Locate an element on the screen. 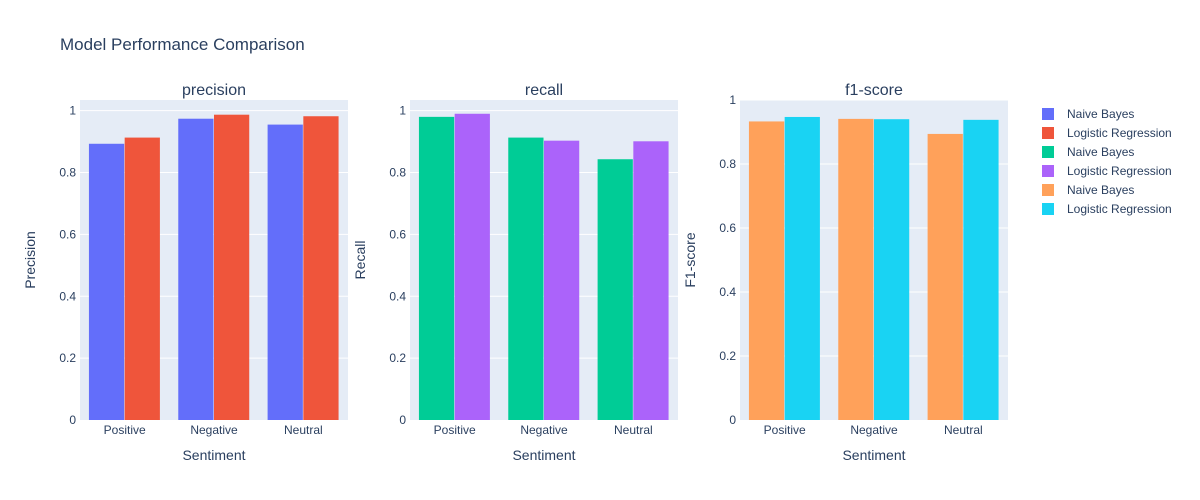 The image size is (1200, 500). subplot-title: recall is located at coordinates (544, 90).